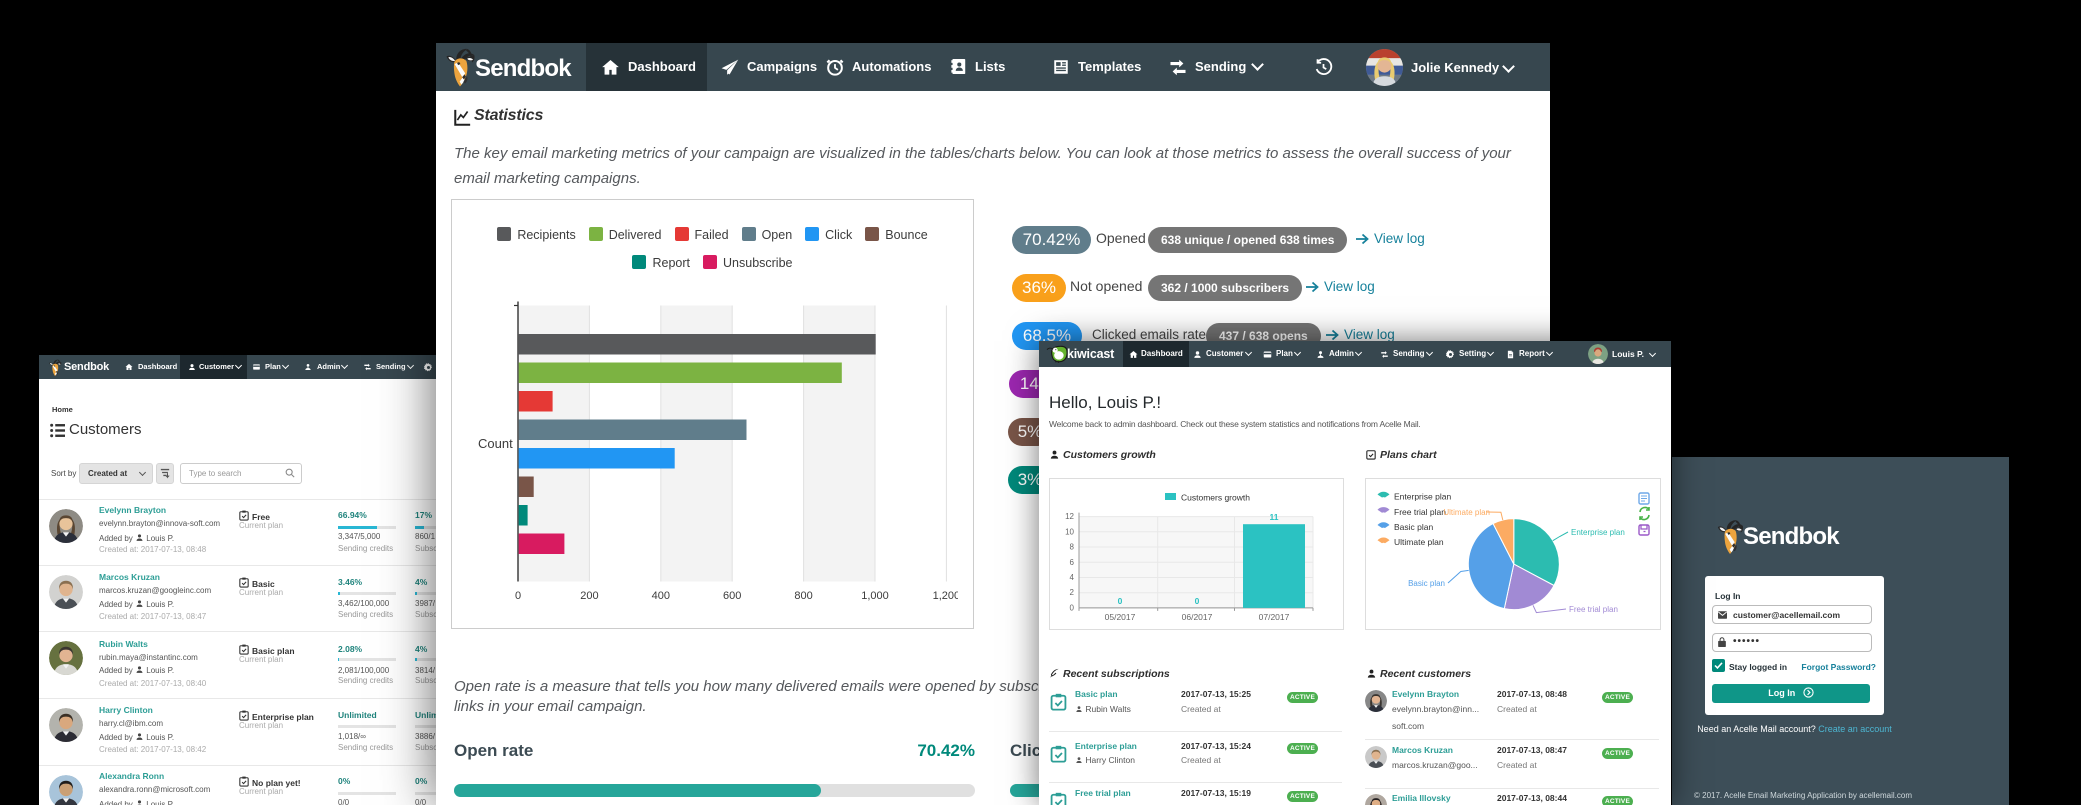  What do you see at coordinates (1072, 562) in the screenshot?
I see `svg-text: 6` at bounding box center [1072, 562].